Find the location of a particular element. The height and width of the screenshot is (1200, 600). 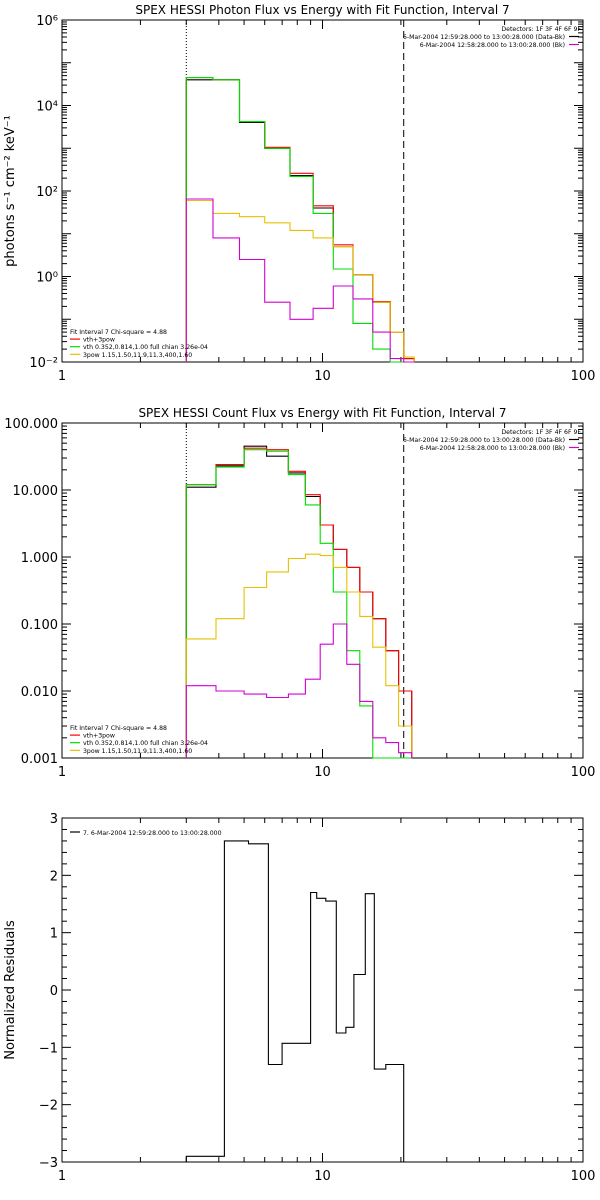

y-tick-label: 2 is located at coordinates (54, 876).